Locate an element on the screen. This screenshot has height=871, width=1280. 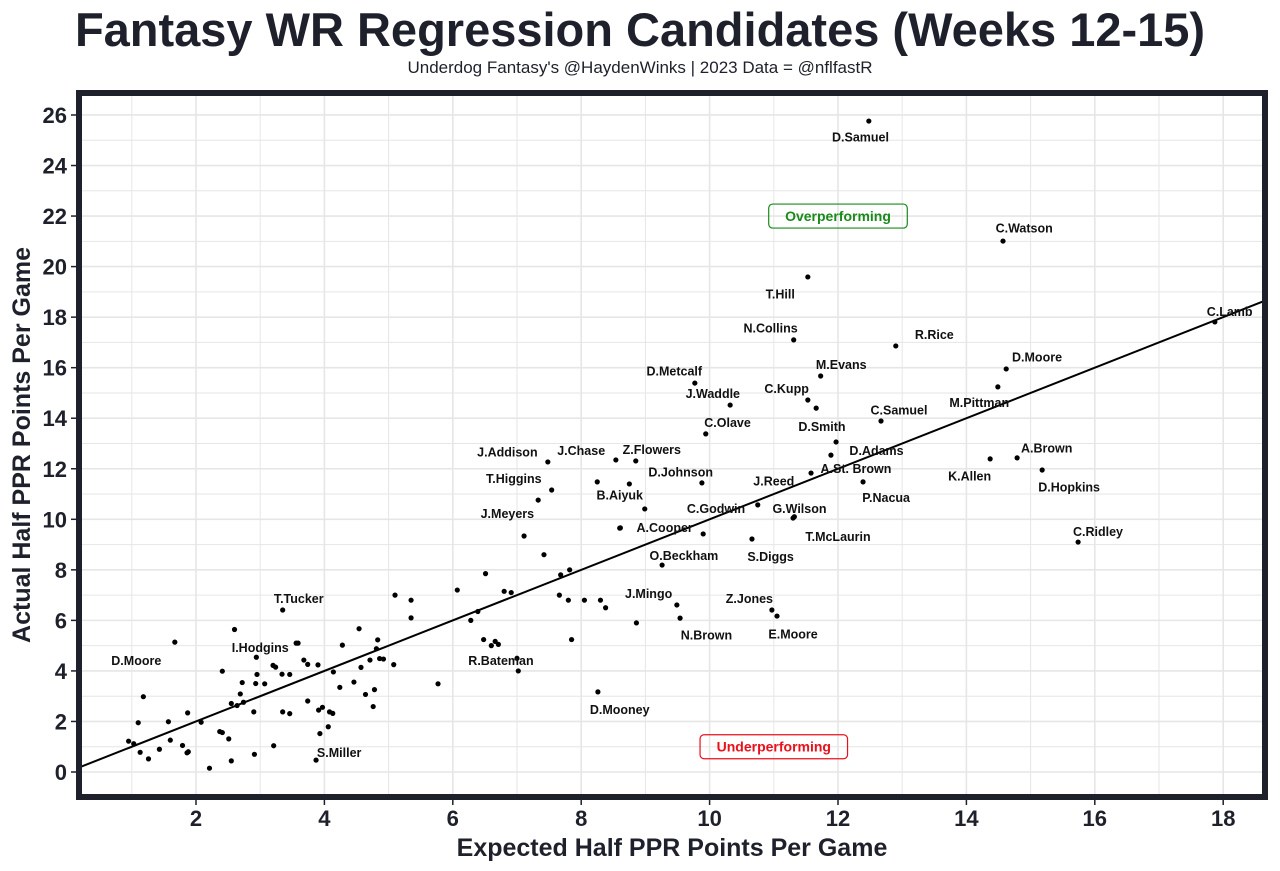
point-label: P.Nacua is located at coordinates (886, 498).